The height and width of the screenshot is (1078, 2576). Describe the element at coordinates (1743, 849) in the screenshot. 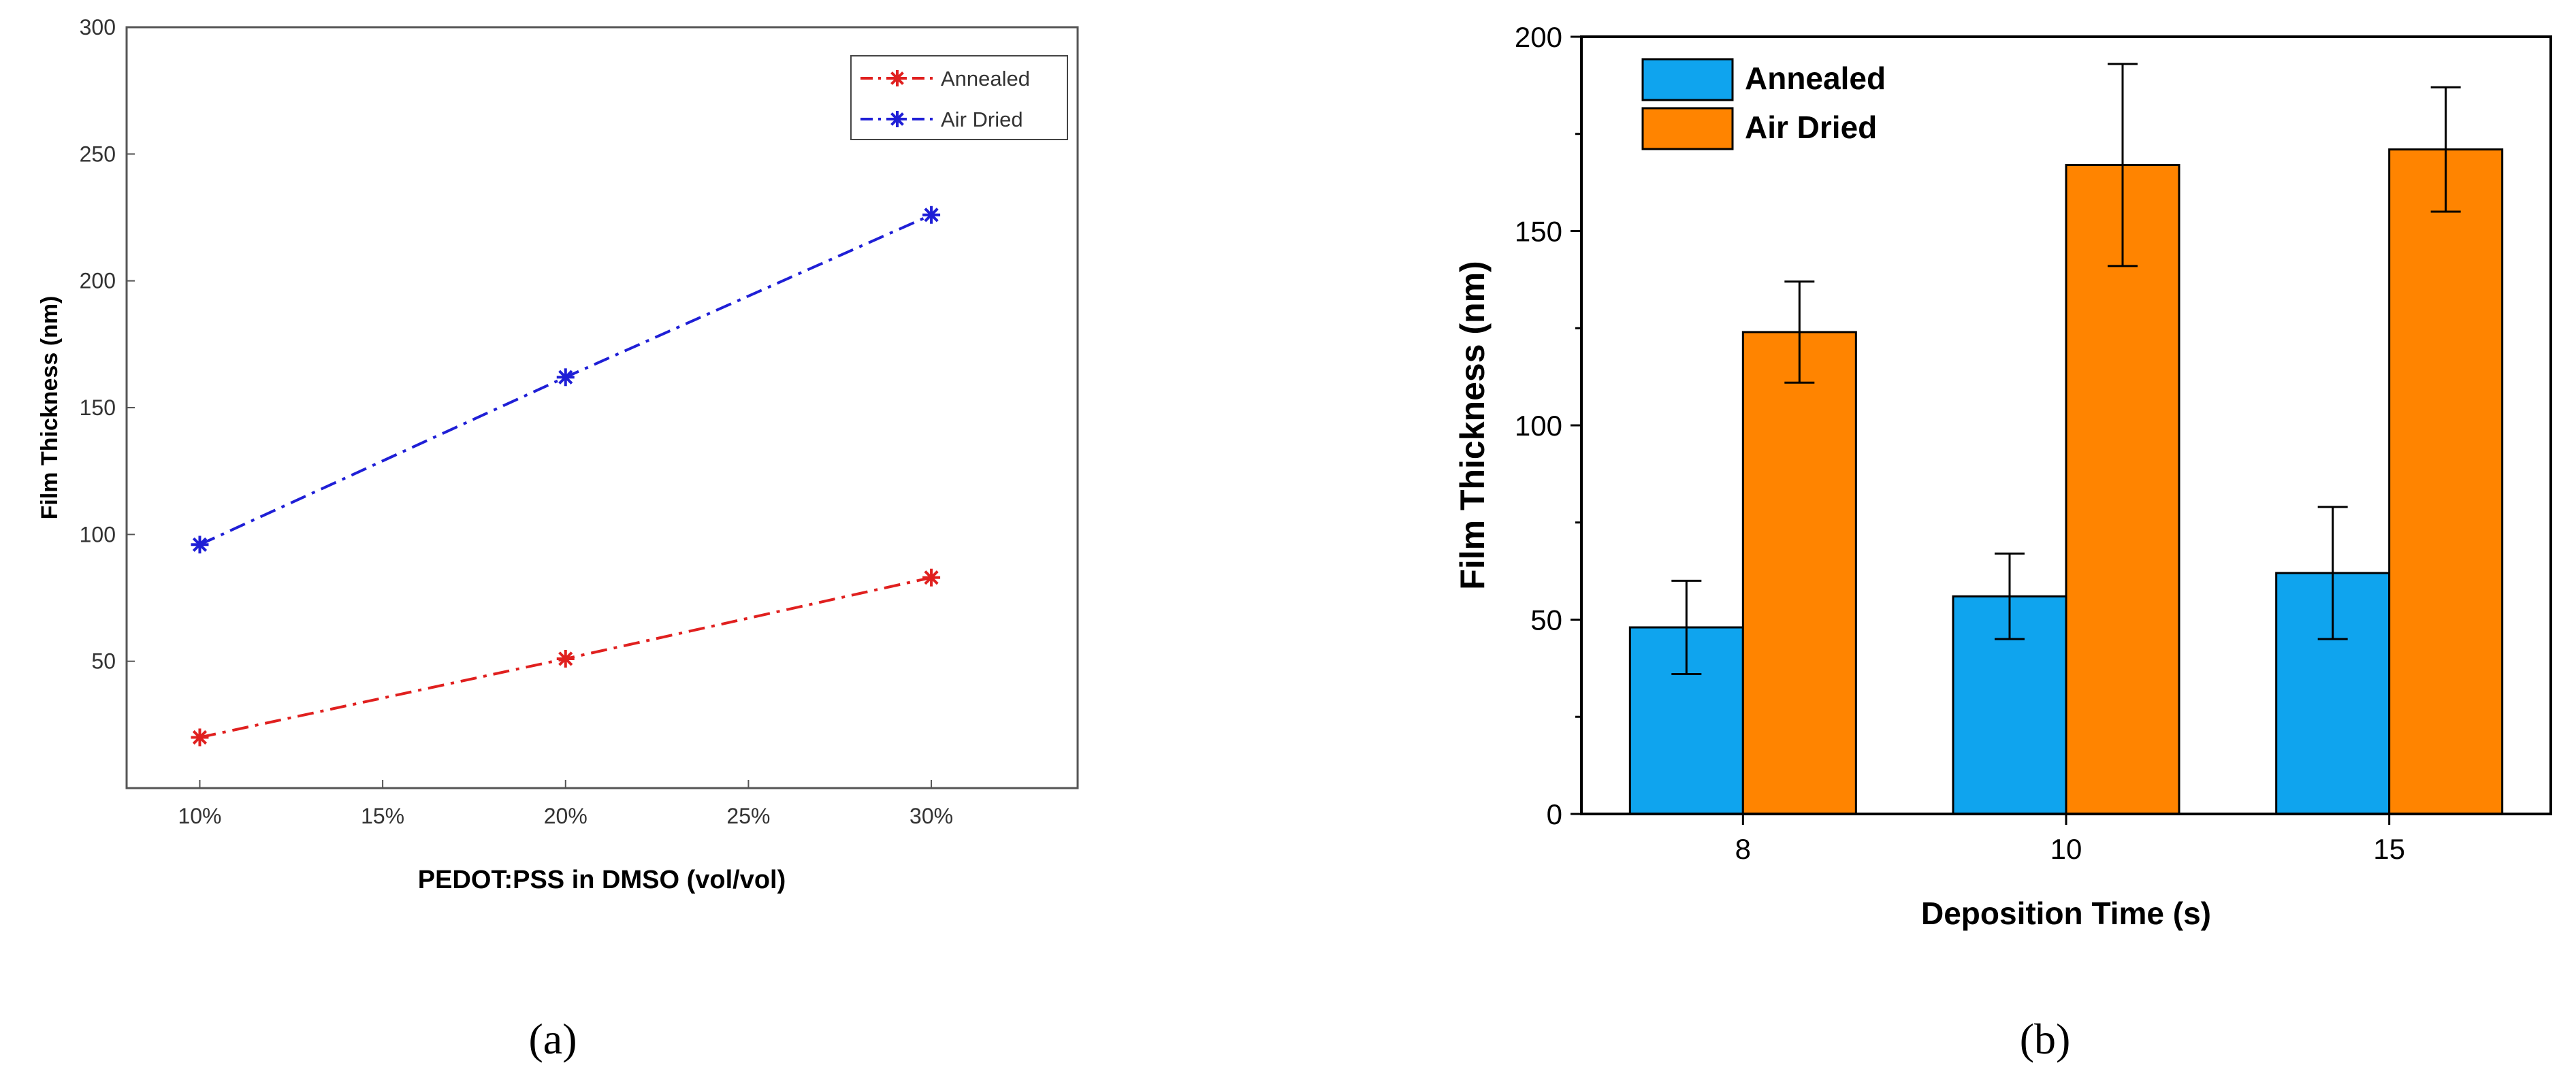

I see `x-tick-label: 8` at that location.